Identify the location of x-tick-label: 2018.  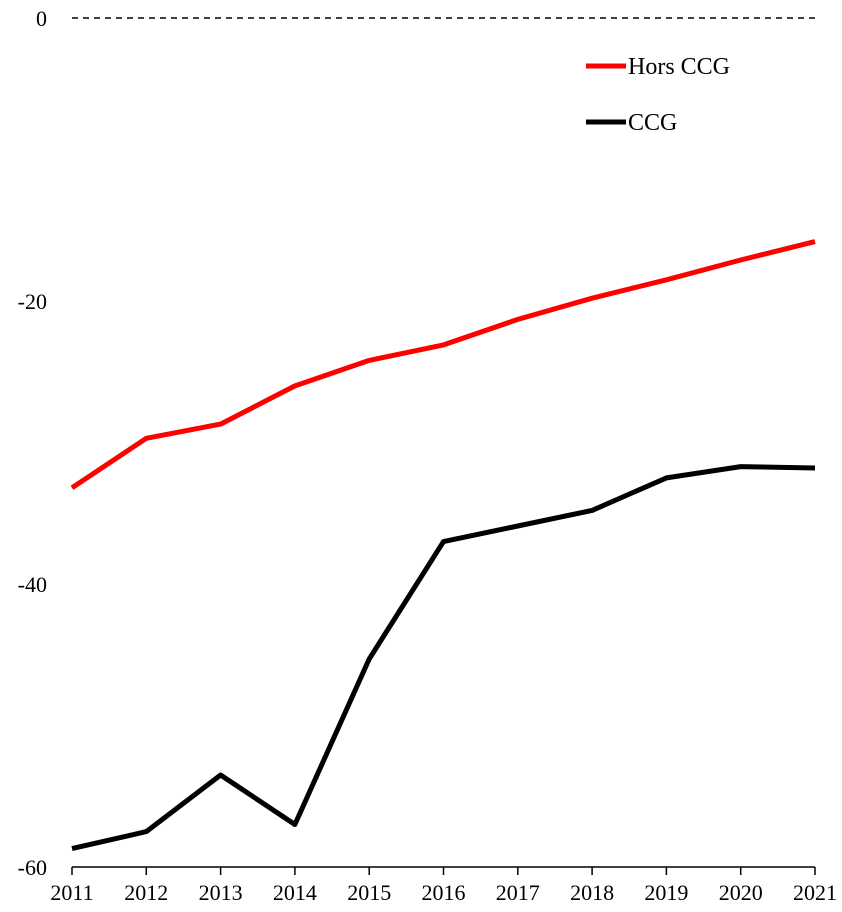
(592, 892).